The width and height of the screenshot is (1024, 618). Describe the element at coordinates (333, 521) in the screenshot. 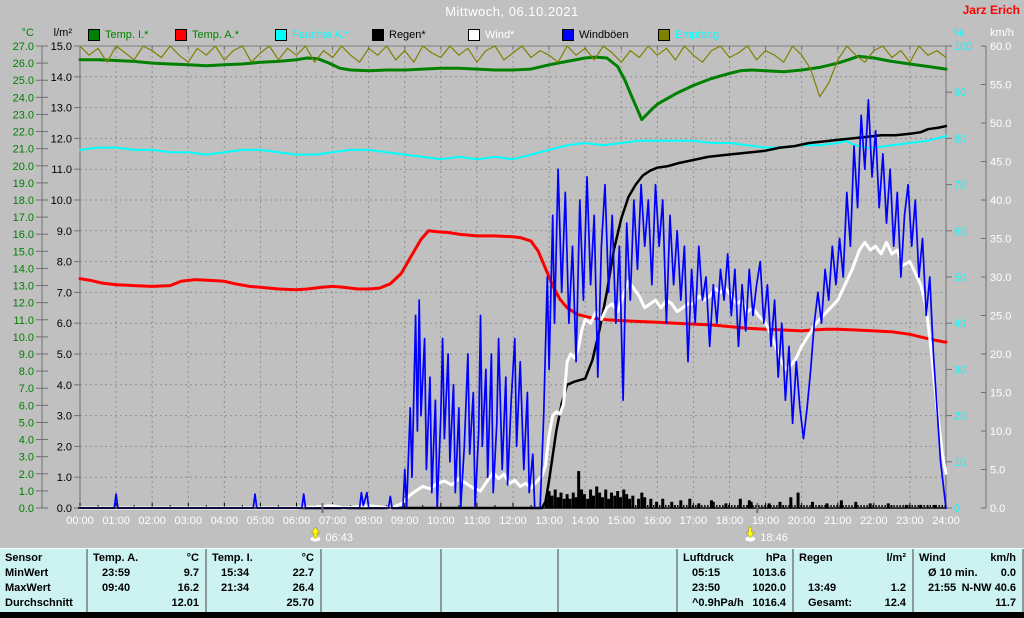

I see `time-label: 07:00` at that location.